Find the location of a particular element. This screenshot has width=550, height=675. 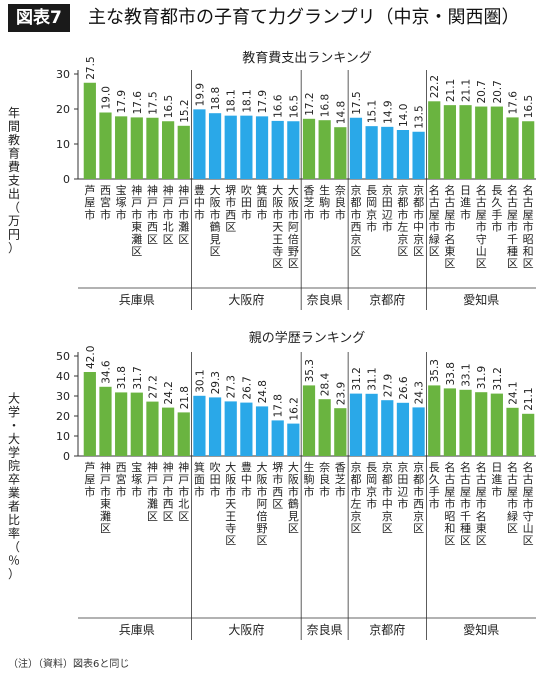

value-label: 19.0 is located at coordinates (106, 97).